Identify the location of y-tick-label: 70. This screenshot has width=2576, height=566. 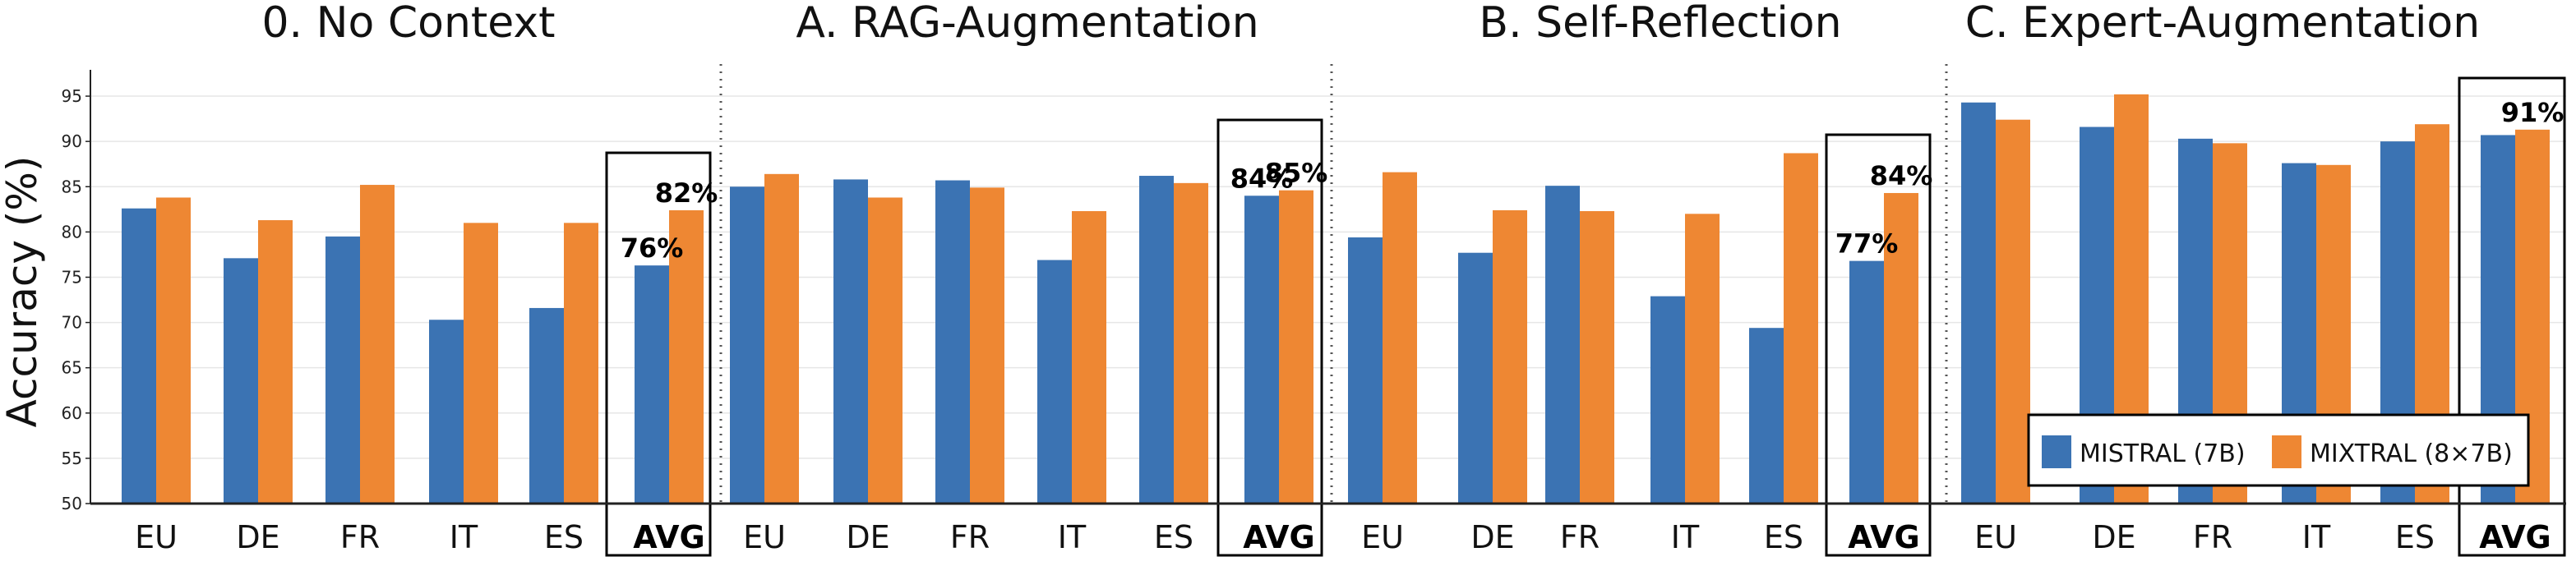
(72, 323).